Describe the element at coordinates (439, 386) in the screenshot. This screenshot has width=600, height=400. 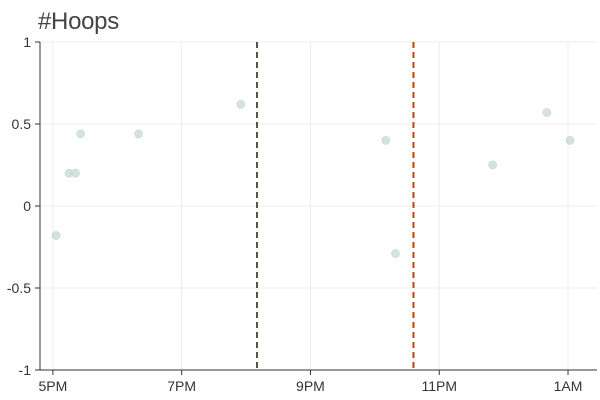
I see `x-tick-label: 11PM` at that location.